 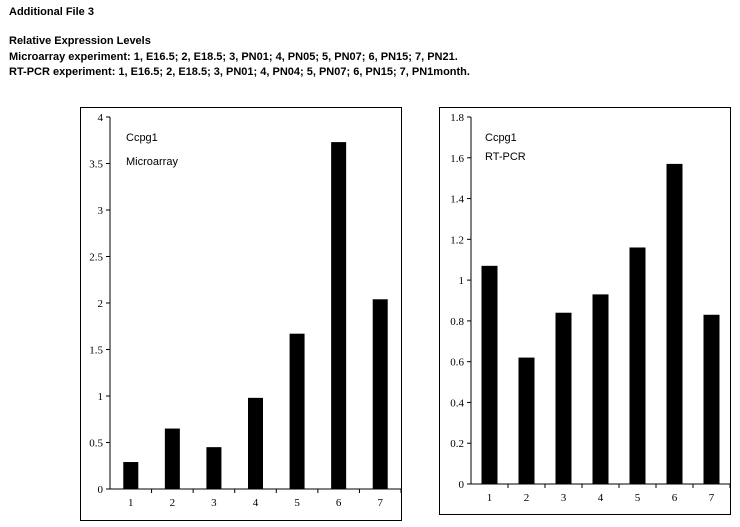 What do you see at coordinates (457, 403) in the screenshot?
I see `rtpcr-y-tick-label: 0.4` at bounding box center [457, 403].